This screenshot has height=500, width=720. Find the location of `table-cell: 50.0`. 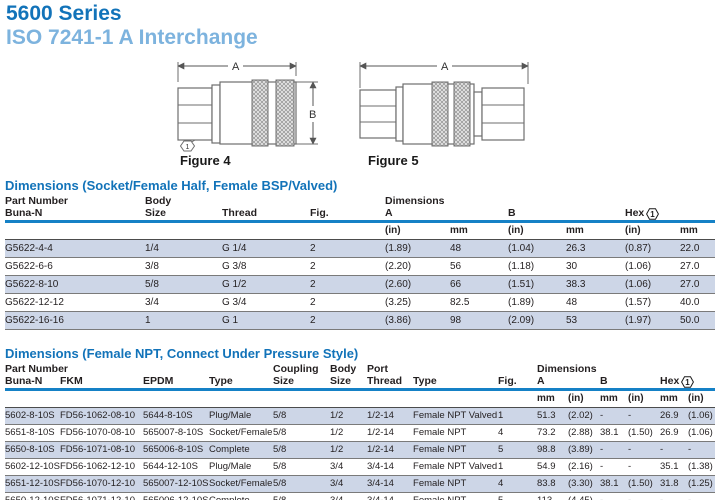

table-cell: 50.0 is located at coordinates (698, 320).